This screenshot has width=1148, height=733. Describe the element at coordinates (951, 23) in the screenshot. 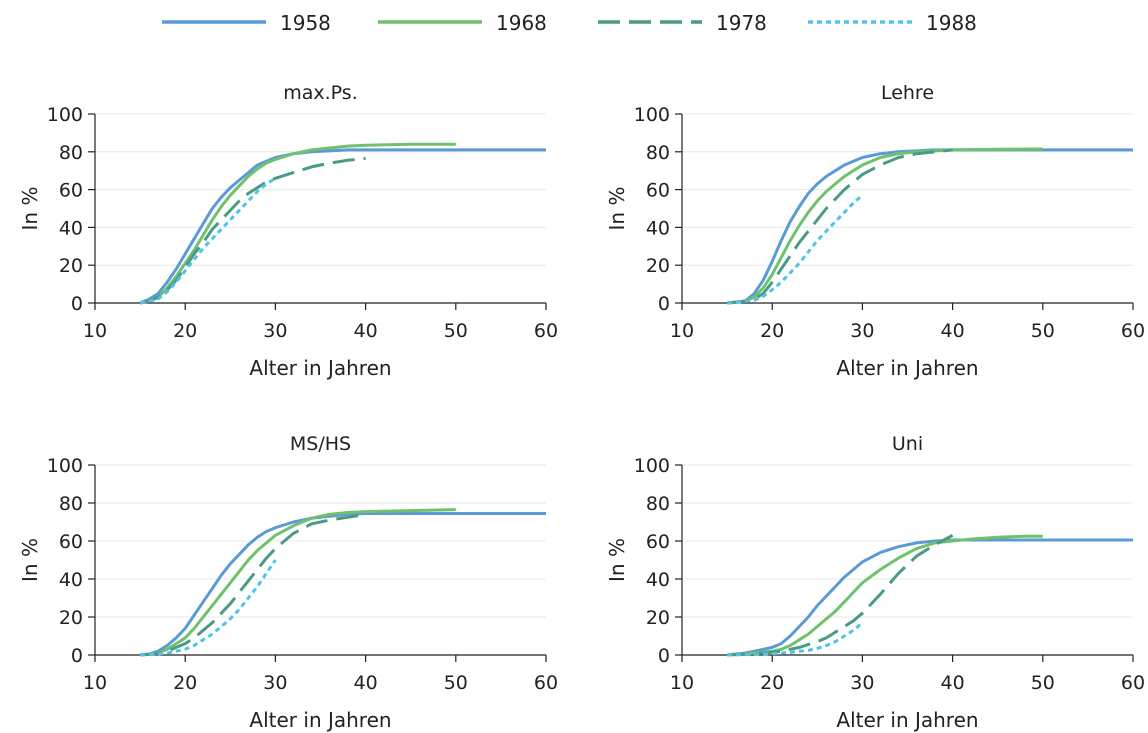

I see `legend-label: 1988` at that location.